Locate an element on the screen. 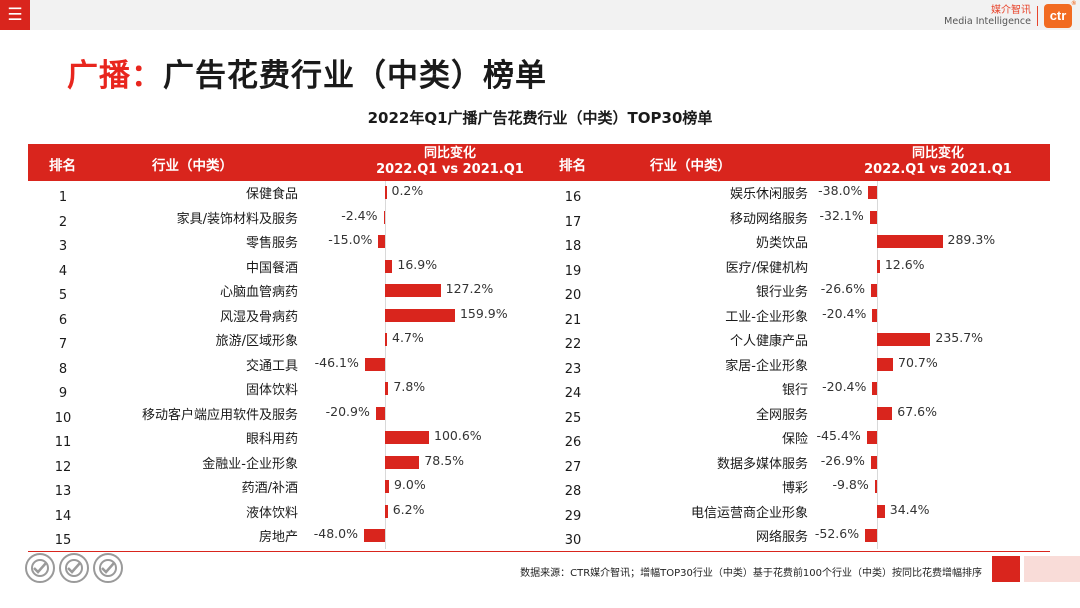 The width and height of the screenshot is (1080, 608). rank-number: 2 is located at coordinates (63, 222).